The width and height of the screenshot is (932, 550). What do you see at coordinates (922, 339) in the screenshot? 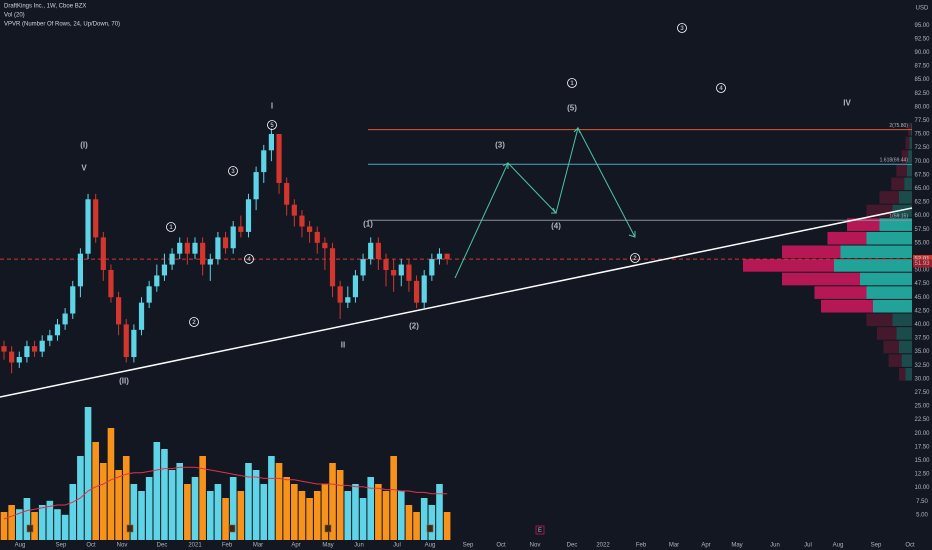
I see `y-tick-label: 37.50` at bounding box center [922, 339].